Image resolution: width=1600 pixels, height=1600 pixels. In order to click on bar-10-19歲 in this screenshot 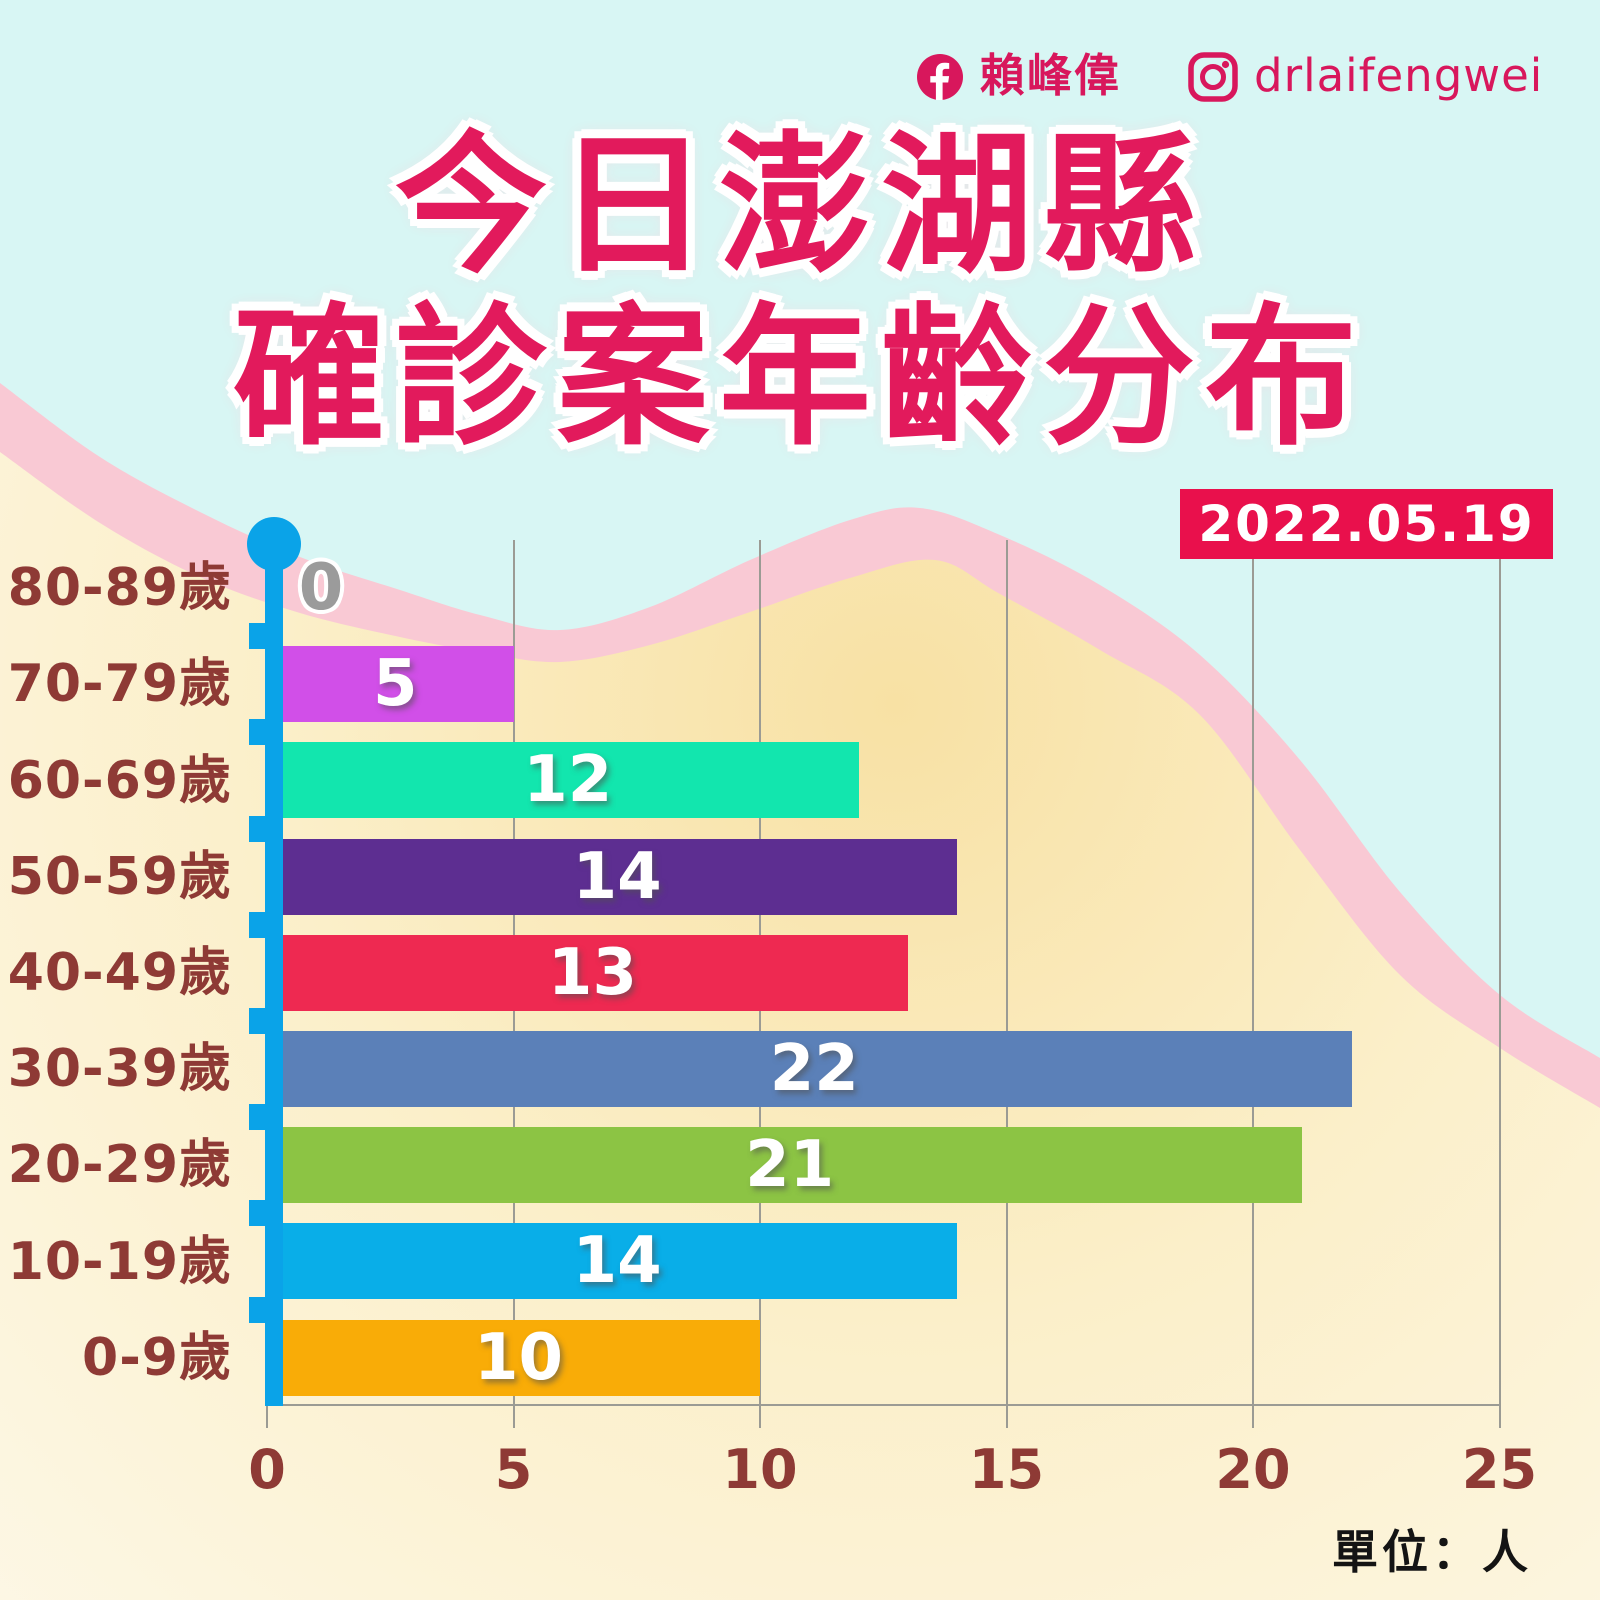, I will do `click(617, 1261)`.